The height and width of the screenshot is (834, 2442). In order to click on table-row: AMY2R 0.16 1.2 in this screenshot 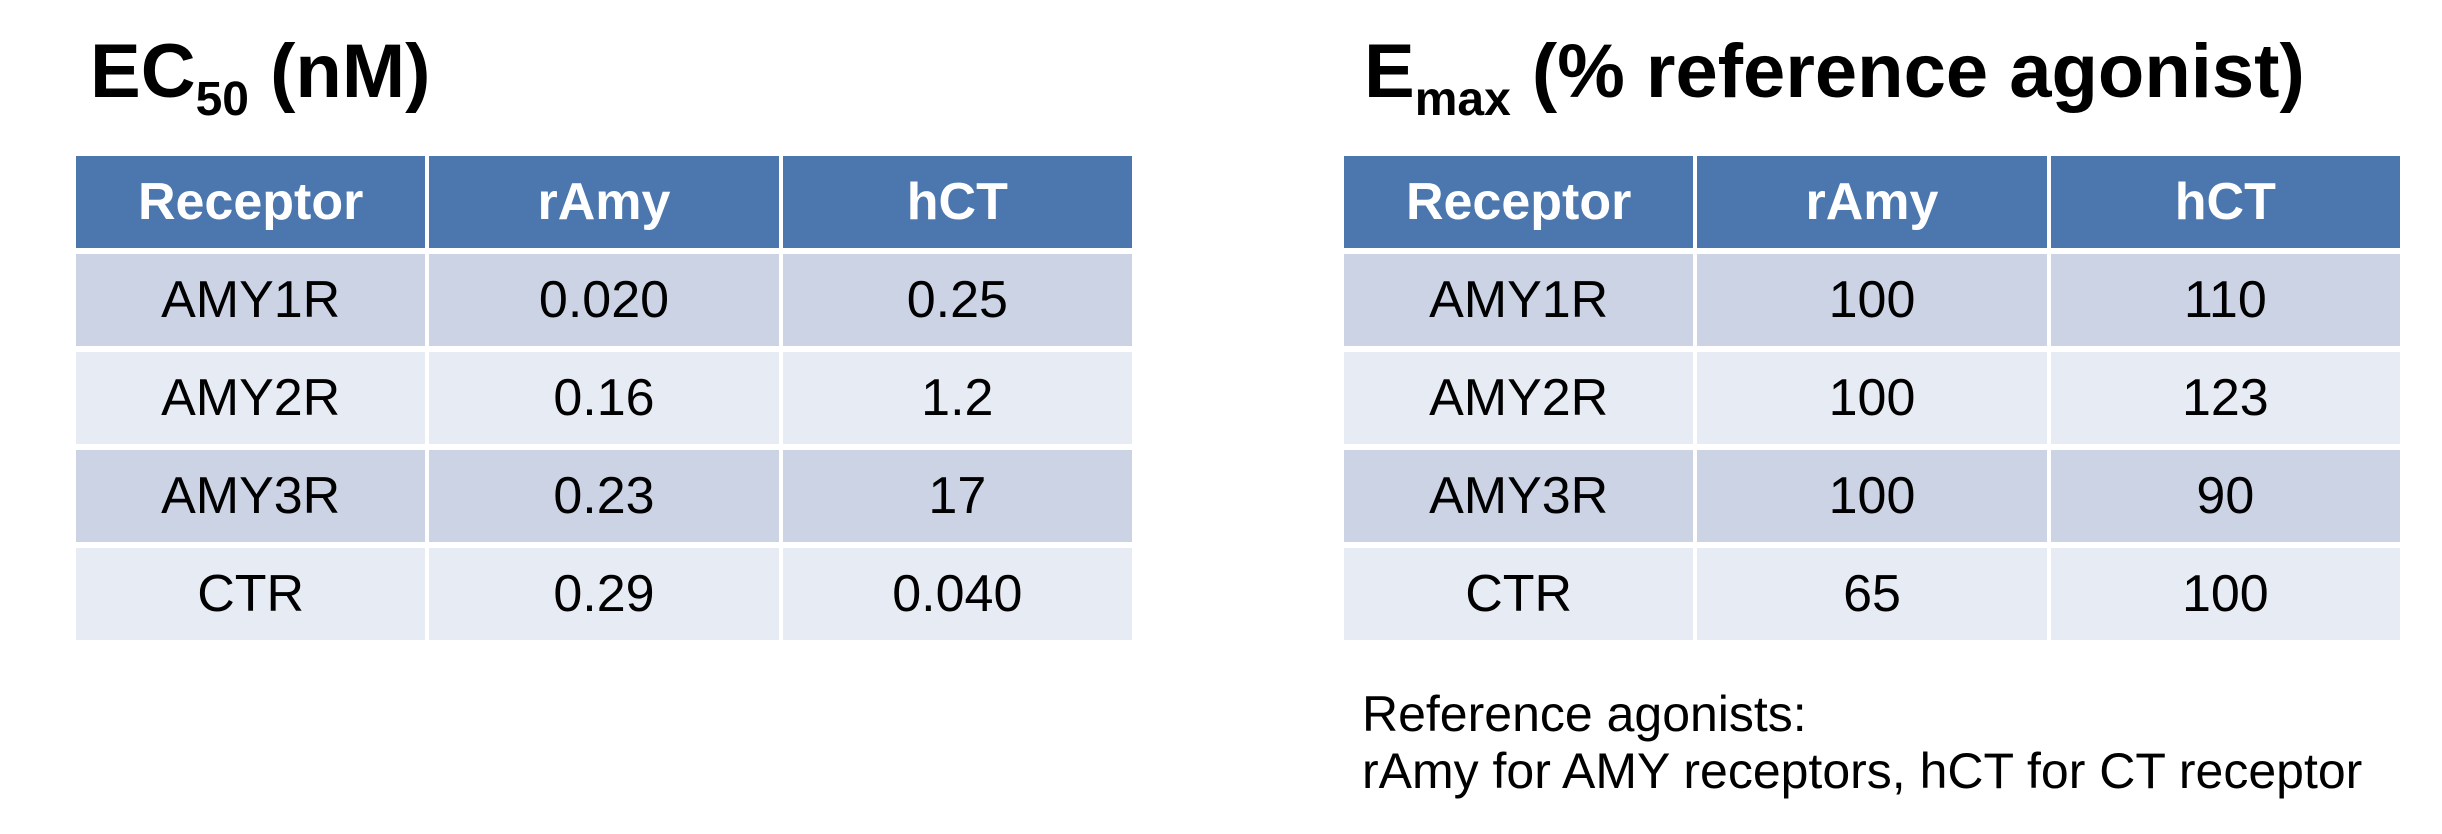, I will do `click(604, 398)`.